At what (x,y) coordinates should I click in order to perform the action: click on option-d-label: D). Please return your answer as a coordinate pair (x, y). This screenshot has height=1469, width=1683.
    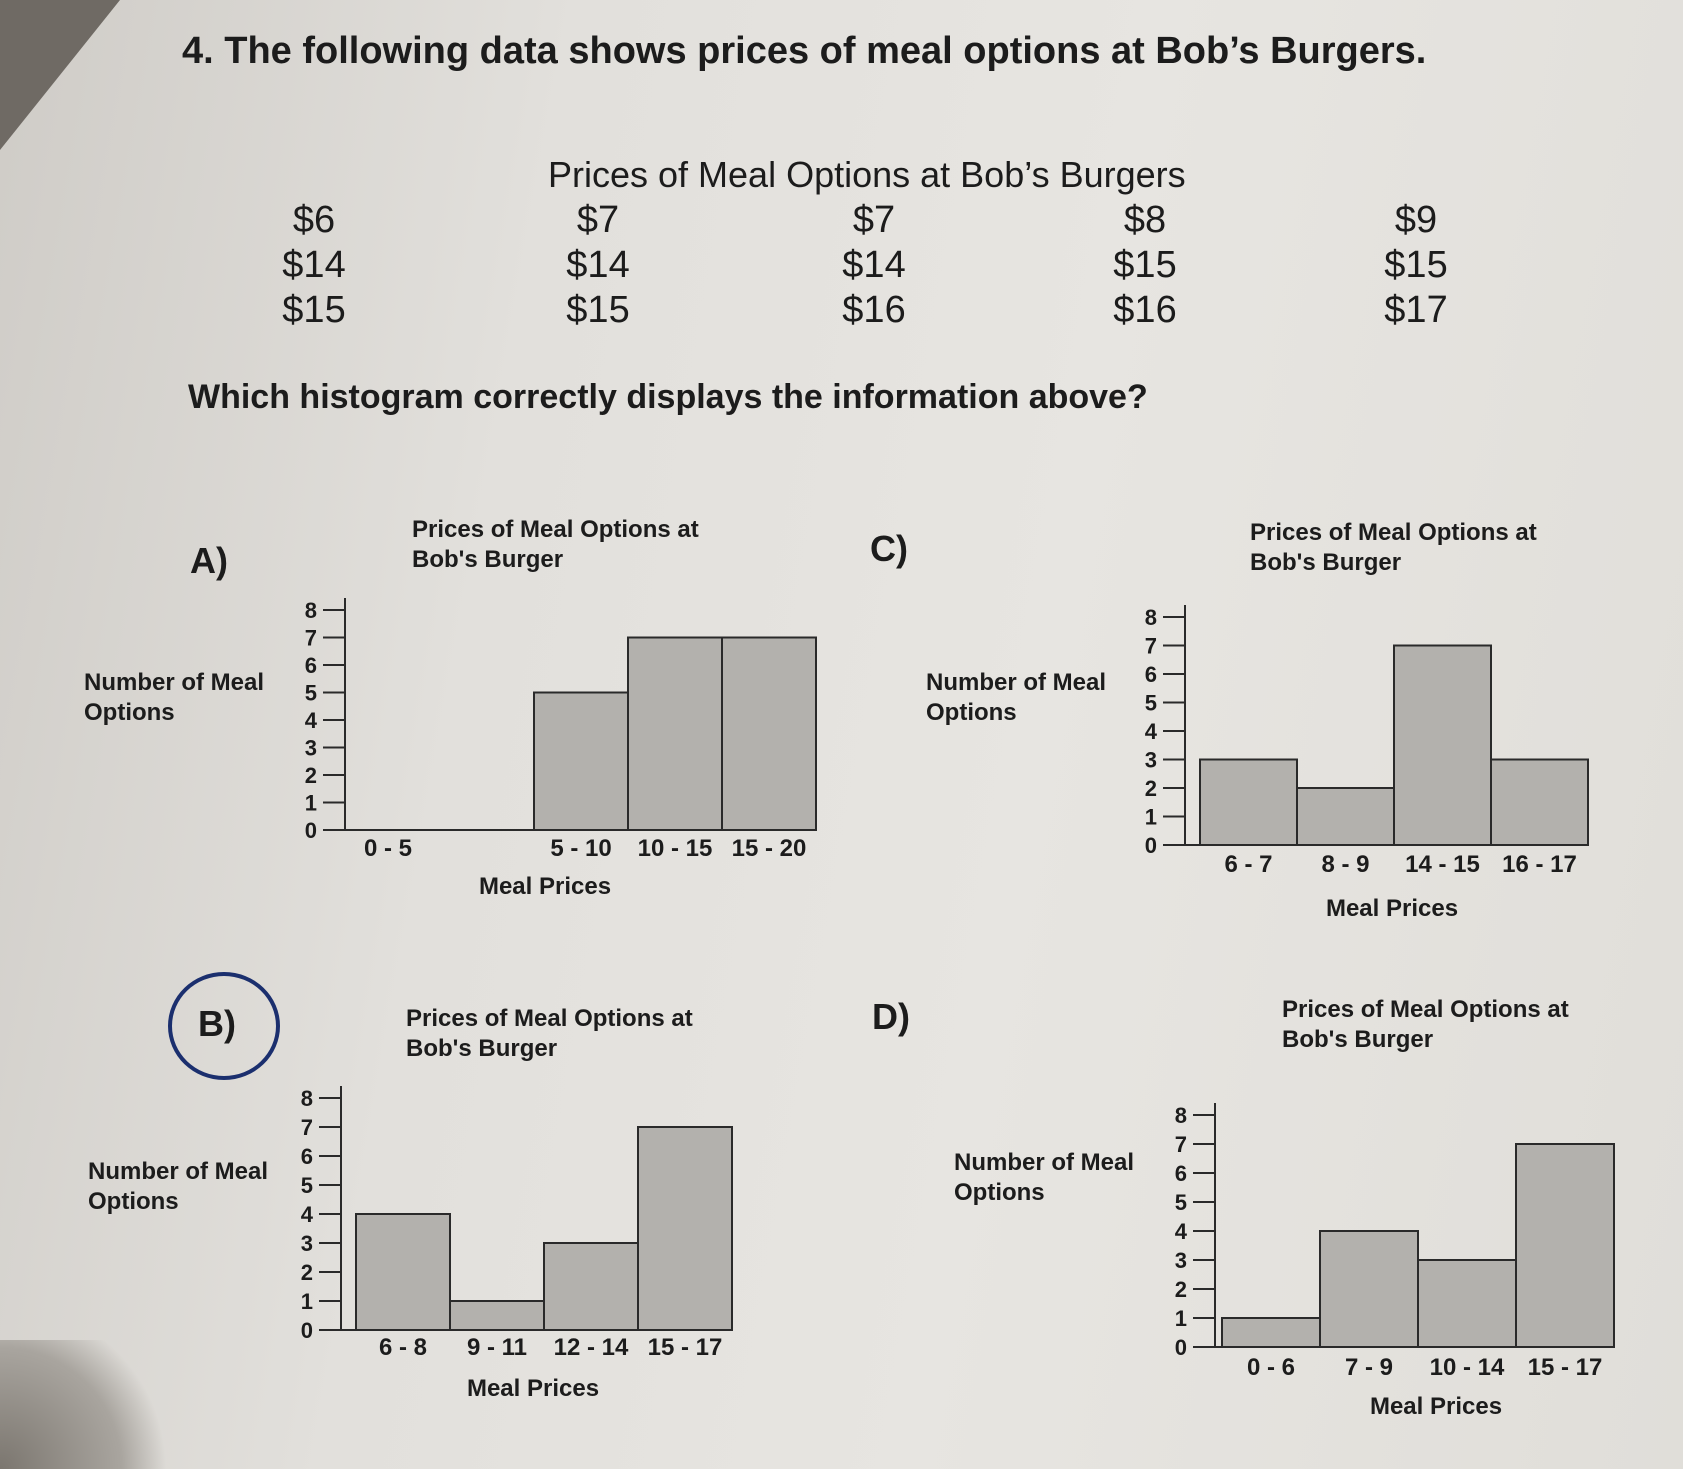
    Looking at the image, I should click on (891, 1016).